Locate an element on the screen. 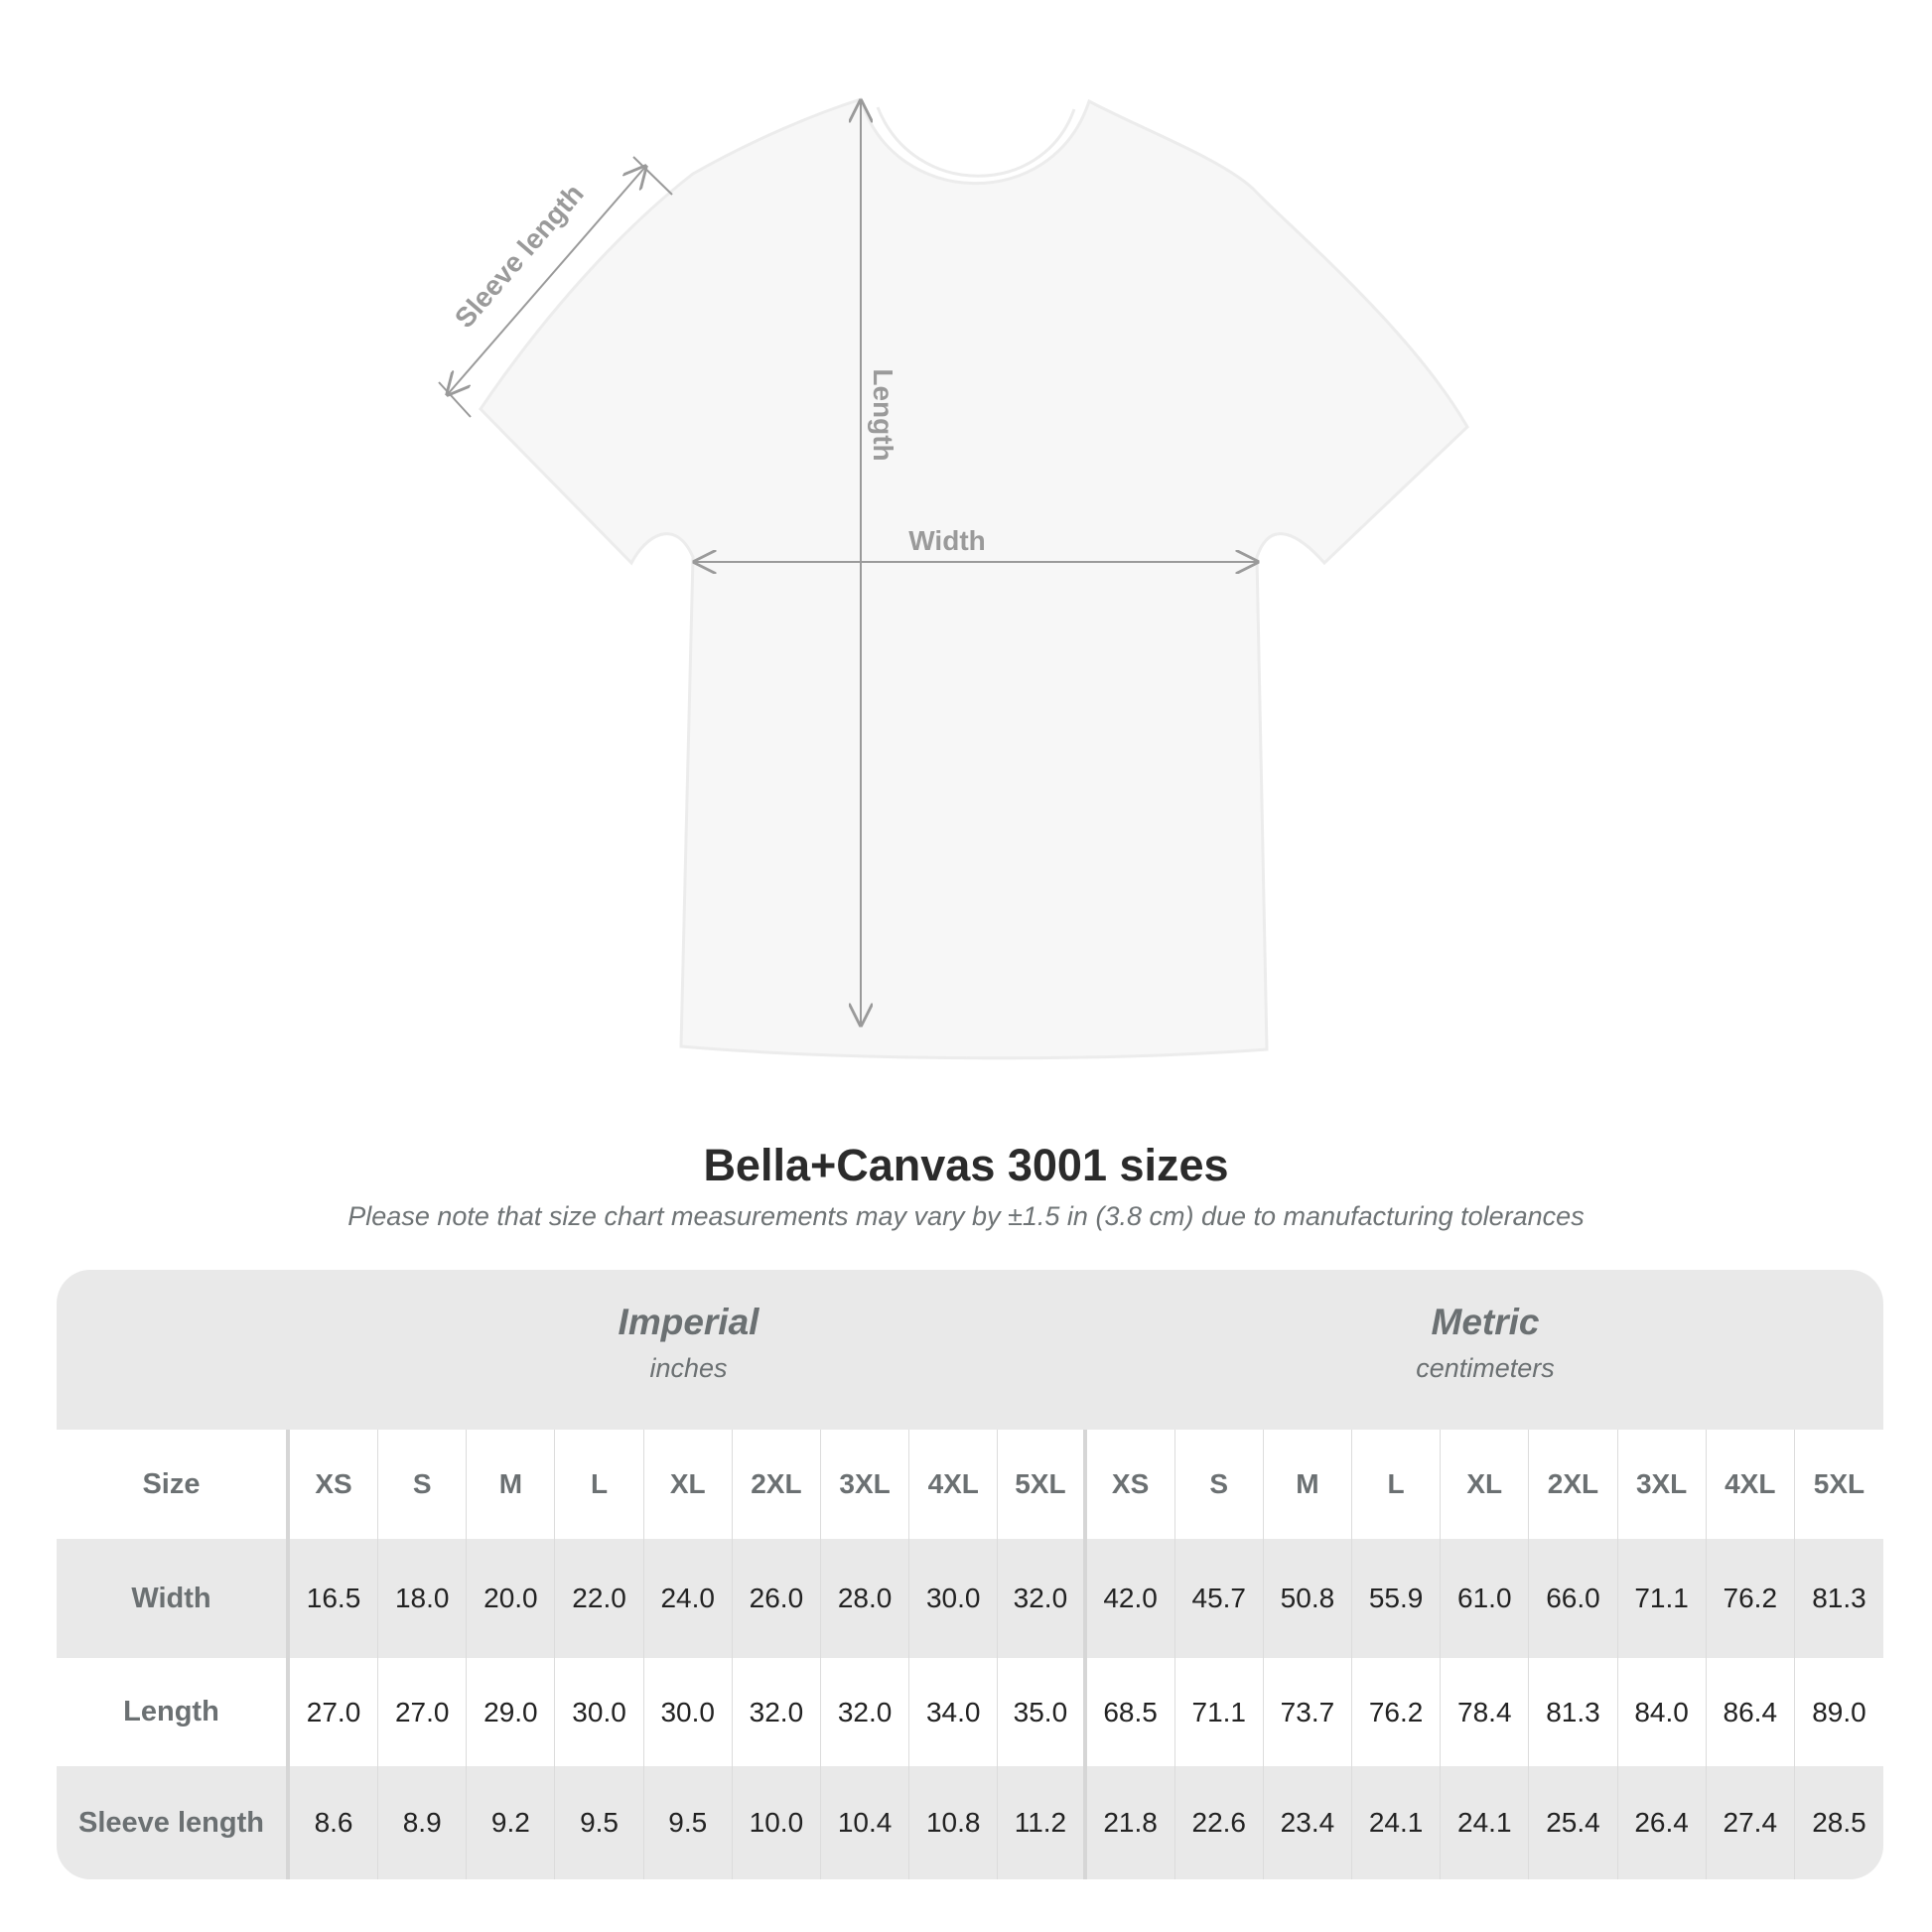 This screenshot has width=1932, height=1932. value-cell: 22.0 is located at coordinates (599, 1599).